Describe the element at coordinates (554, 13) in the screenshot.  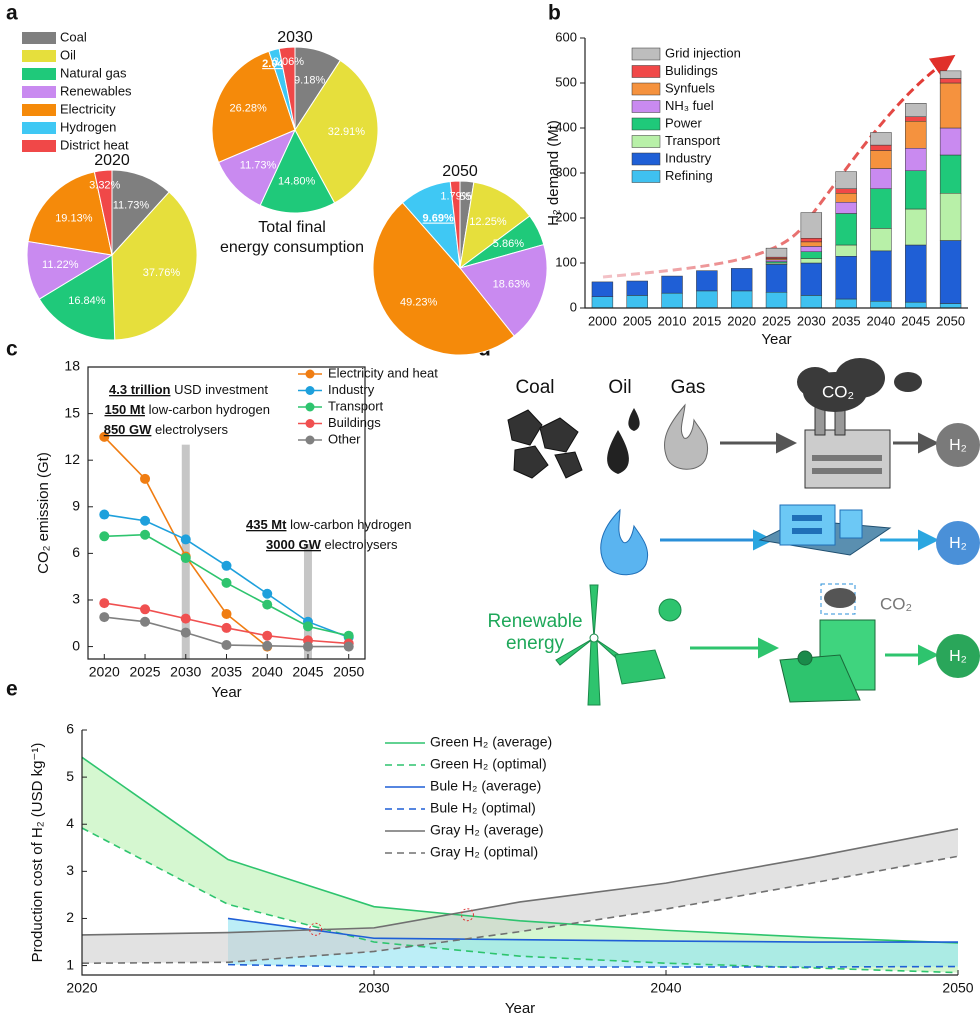
I see `panel-label: b` at that location.